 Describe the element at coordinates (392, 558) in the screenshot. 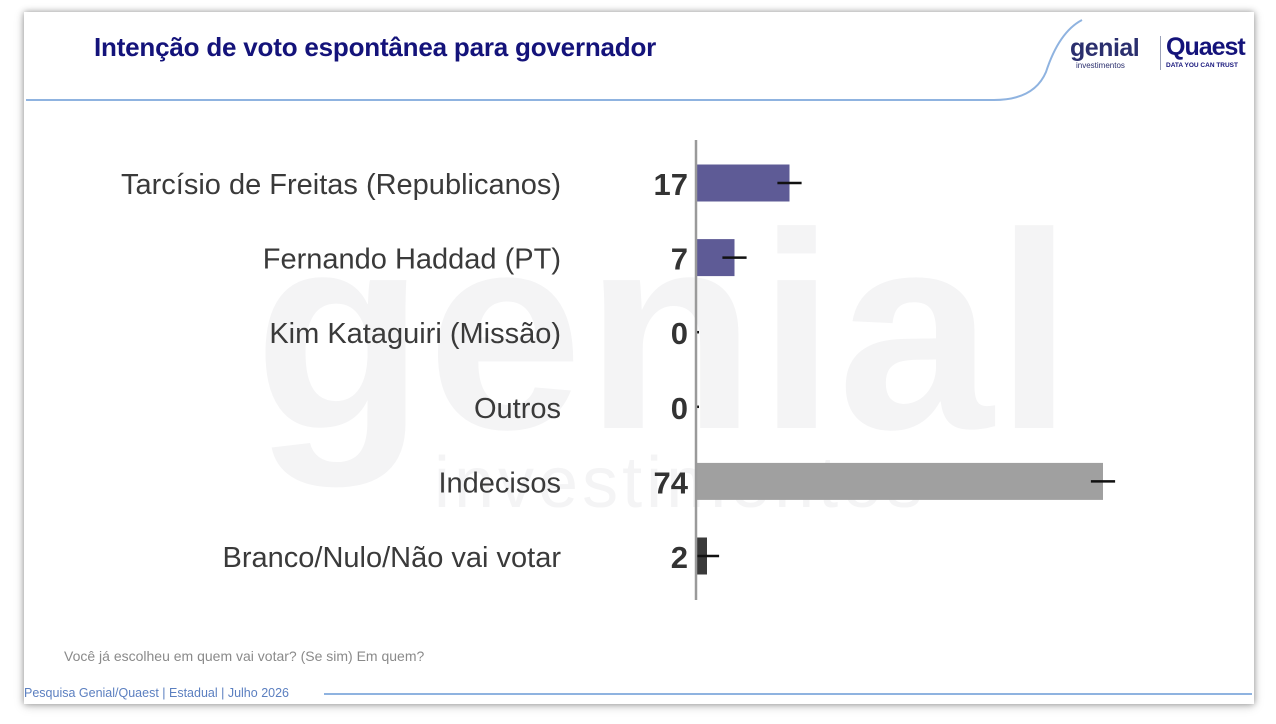

I see `category-label: Branco/Nulo/Não vai votar` at that location.